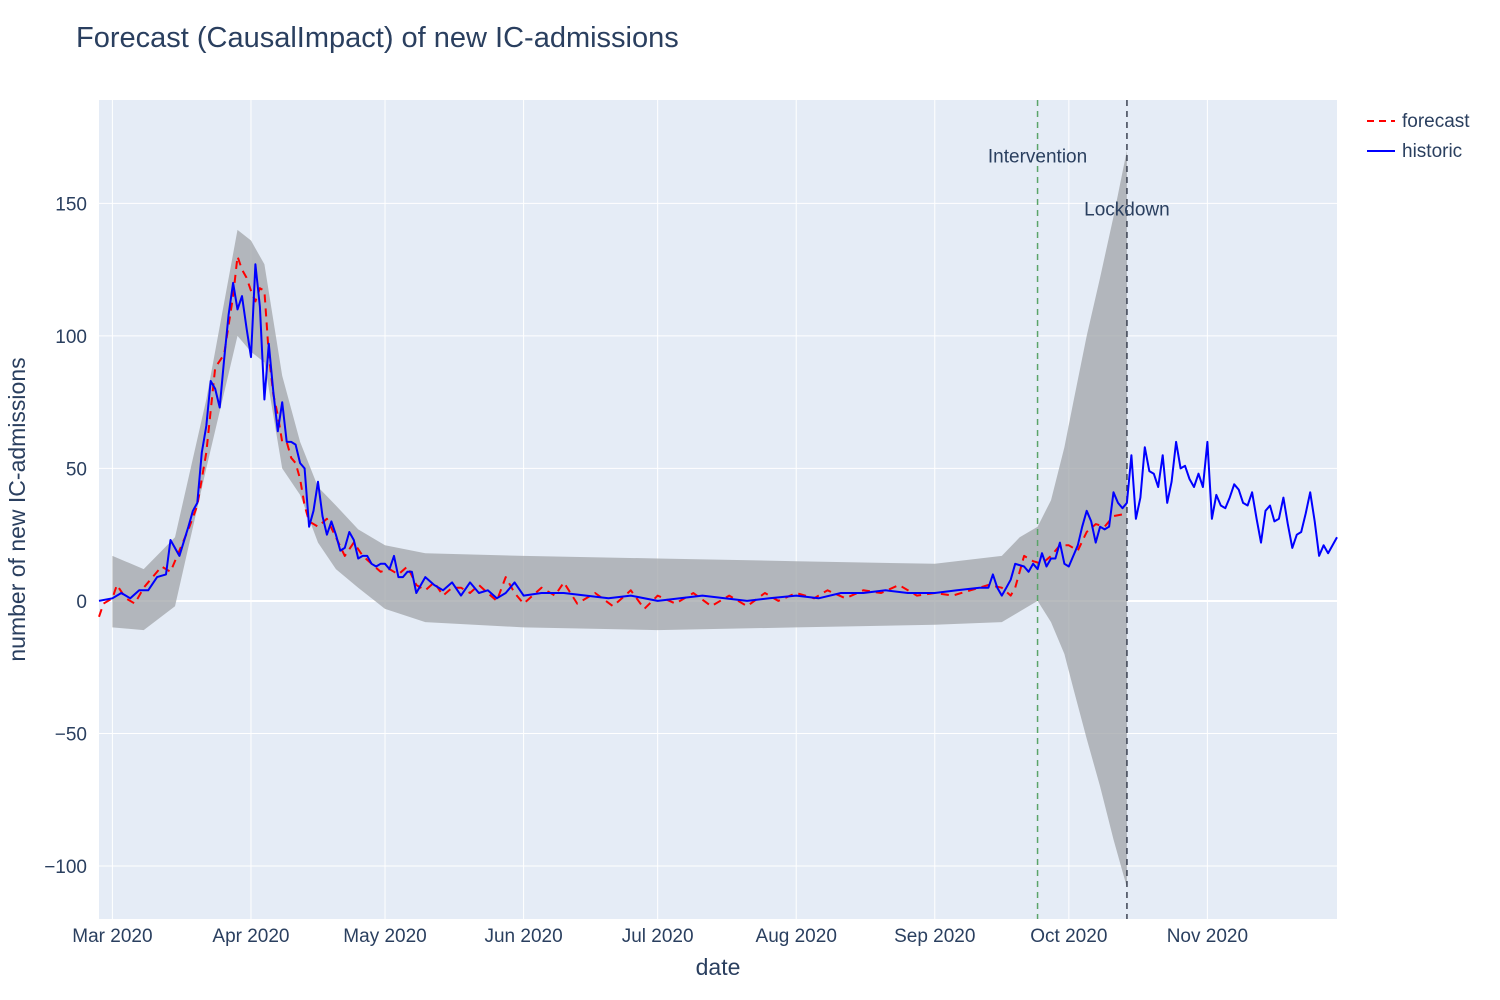 Image resolution: width=1500 pixels, height=1000 pixels. Describe the element at coordinates (1082, 509) in the screenshot. I see `event-lines` at that location.